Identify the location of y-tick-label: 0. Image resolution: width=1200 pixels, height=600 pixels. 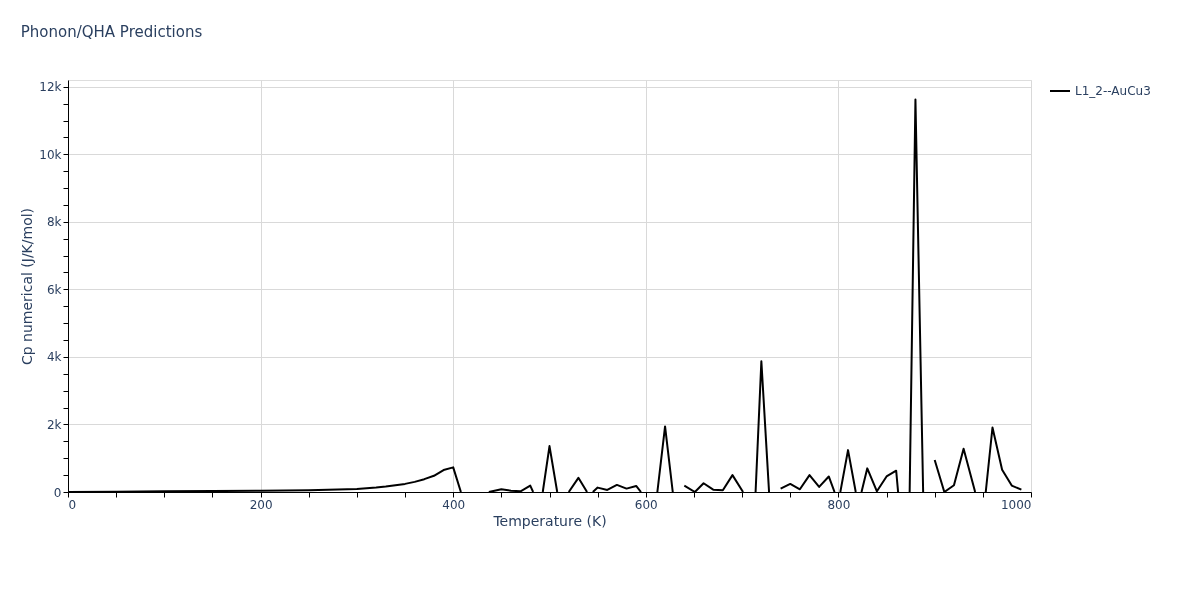
(57, 492).